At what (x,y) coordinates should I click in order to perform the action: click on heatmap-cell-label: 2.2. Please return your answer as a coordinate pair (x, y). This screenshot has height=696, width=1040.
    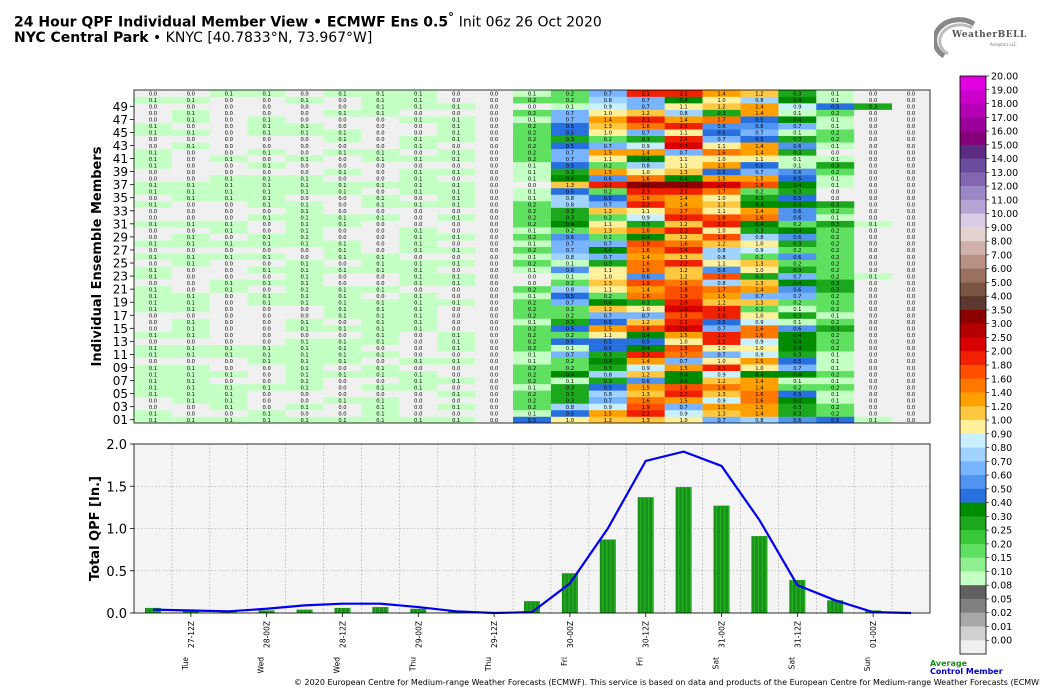
    Looking at the image, I should click on (646, 206).